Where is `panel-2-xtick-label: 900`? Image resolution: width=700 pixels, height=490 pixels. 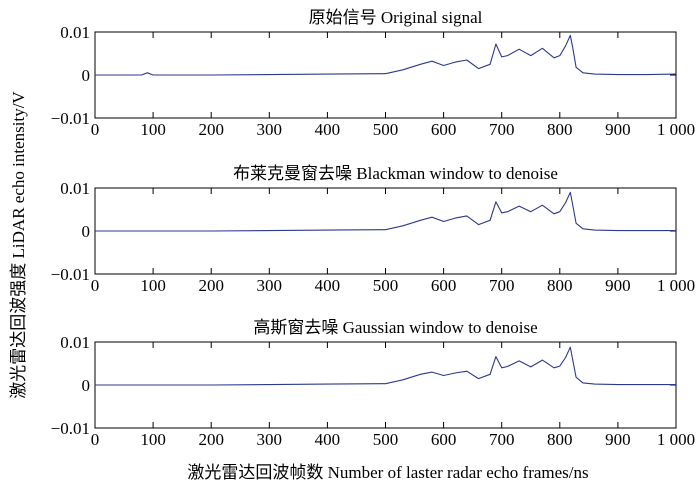
panel-2-xtick-label: 900 is located at coordinates (618, 285).